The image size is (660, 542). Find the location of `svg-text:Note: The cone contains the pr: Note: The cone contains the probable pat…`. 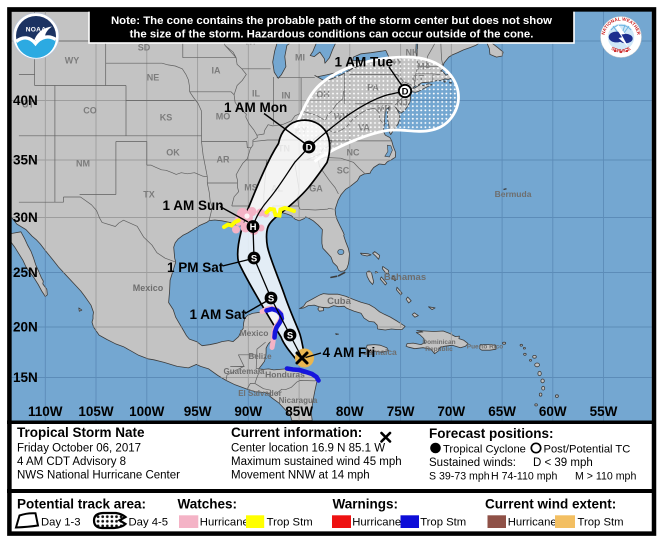

svg-text:Note: The cone contains the pr: Note: The cone contains the probable pat… is located at coordinates (331, 21).